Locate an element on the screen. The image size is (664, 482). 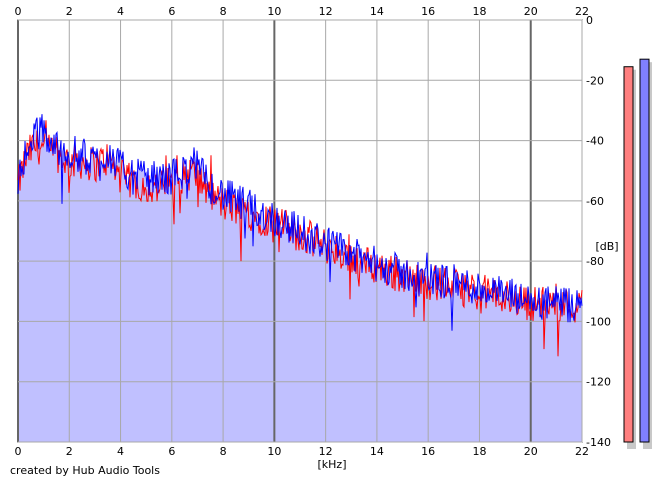
x-tick-label-bottom: 18 is located at coordinates (479, 451).